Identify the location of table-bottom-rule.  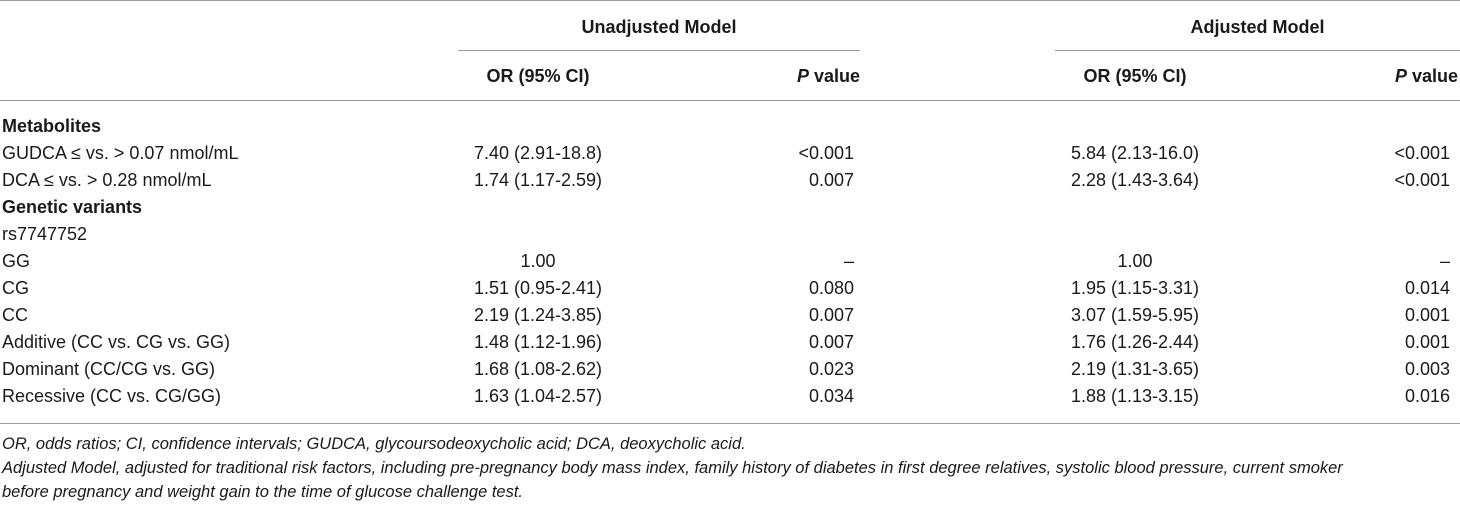
(730, 423).